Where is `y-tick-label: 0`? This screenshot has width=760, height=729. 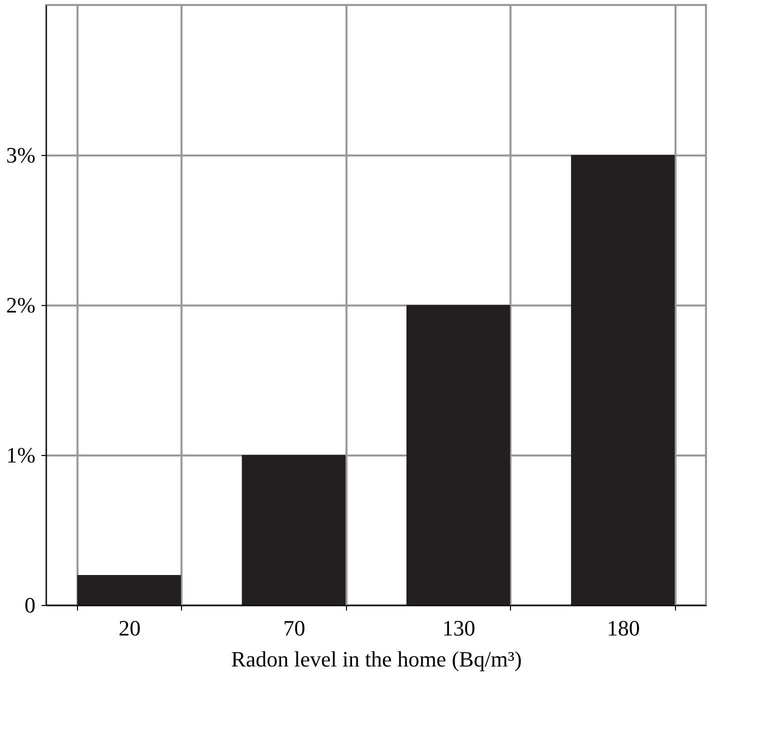 y-tick-label: 0 is located at coordinates (30, 605).